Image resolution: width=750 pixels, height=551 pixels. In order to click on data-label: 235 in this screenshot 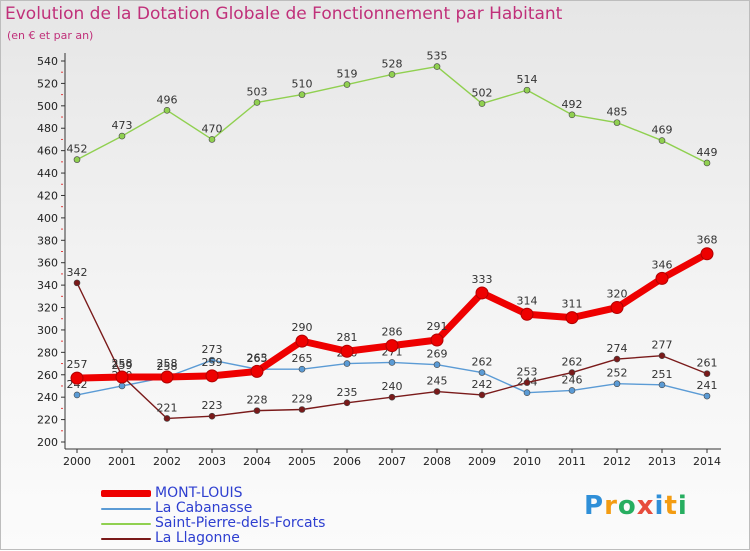, I will do `click(347, 392)`.